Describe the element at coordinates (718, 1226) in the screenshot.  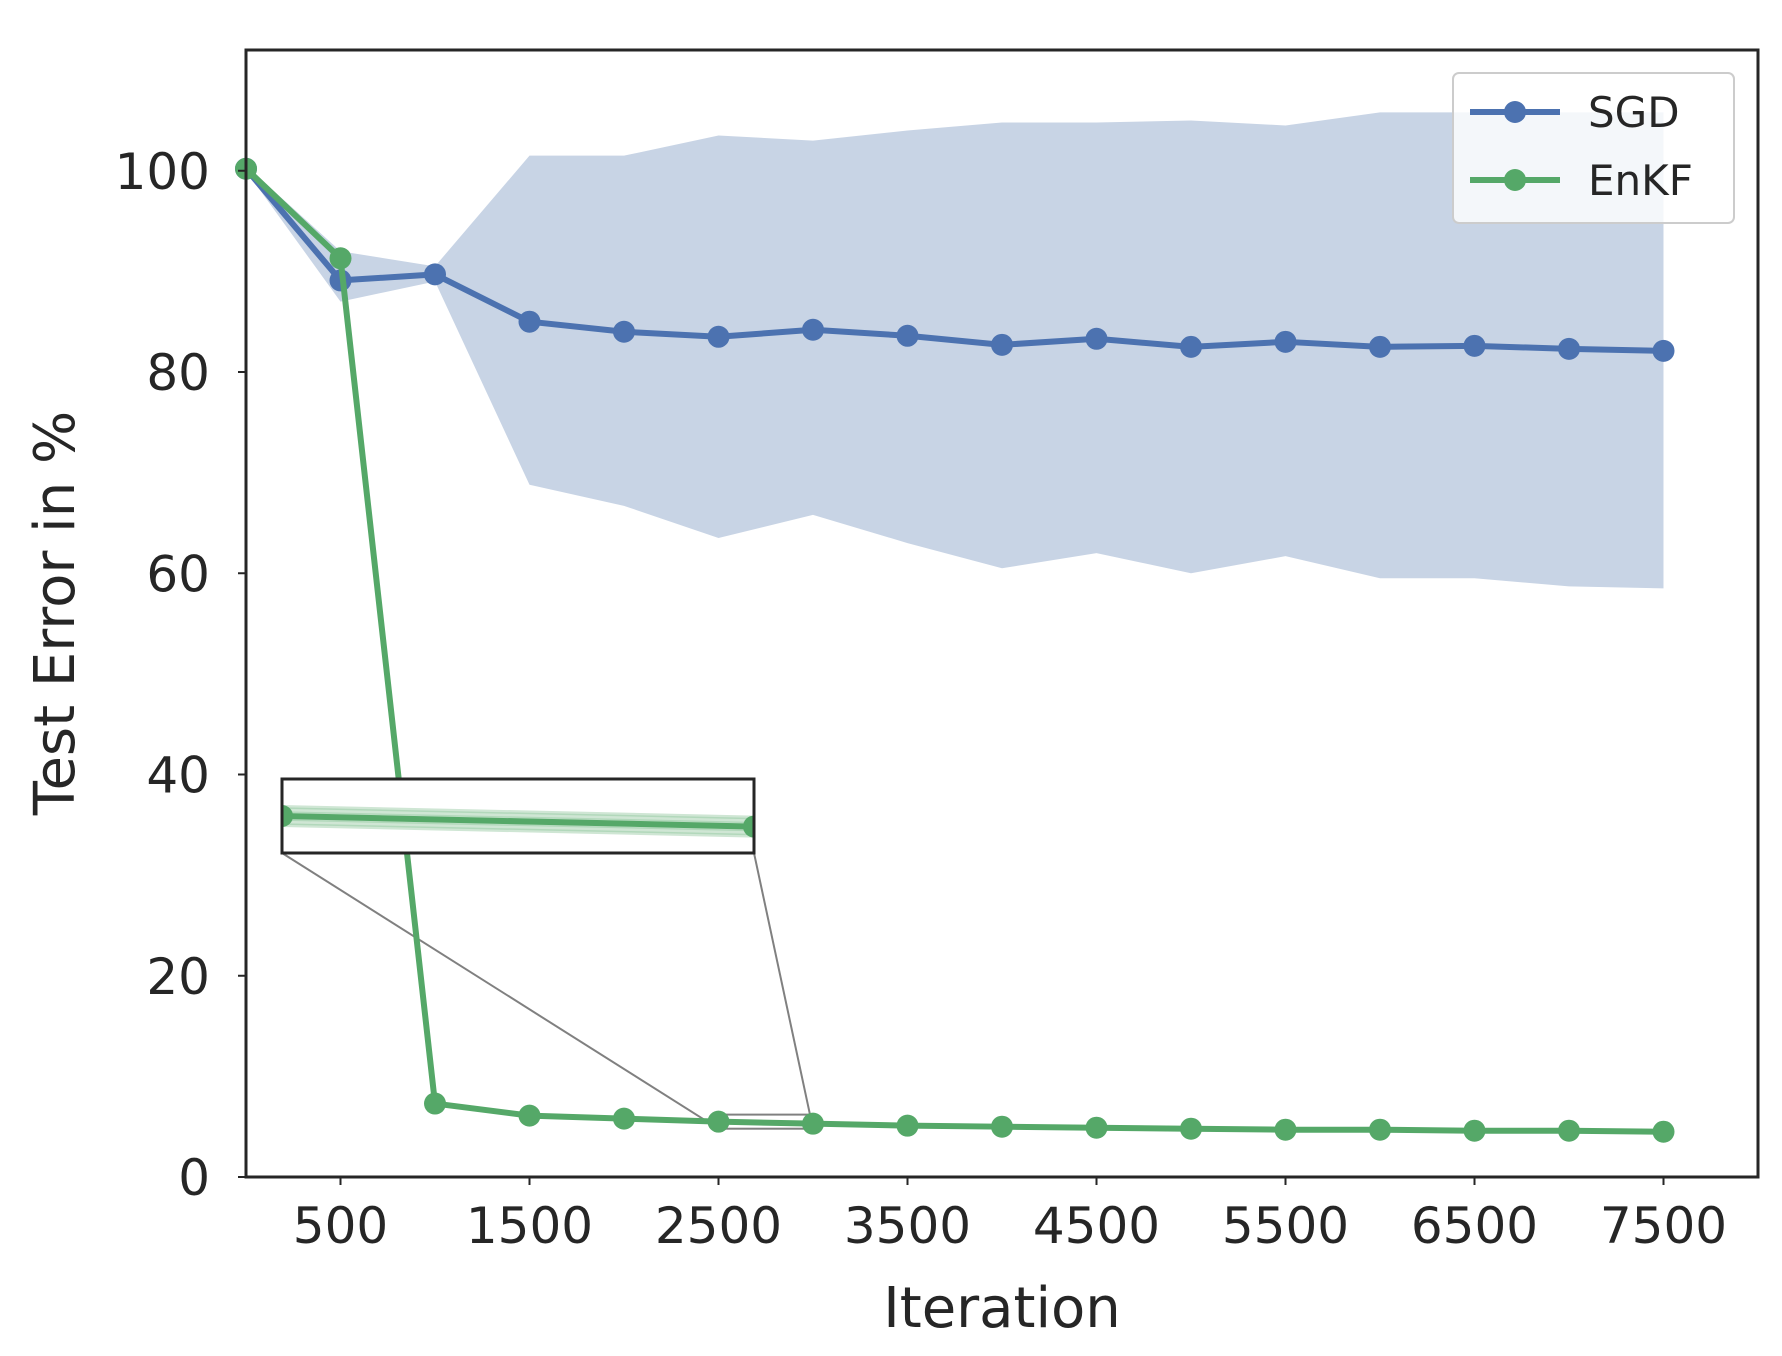
I see `x-tick-label: 2500` at that location.